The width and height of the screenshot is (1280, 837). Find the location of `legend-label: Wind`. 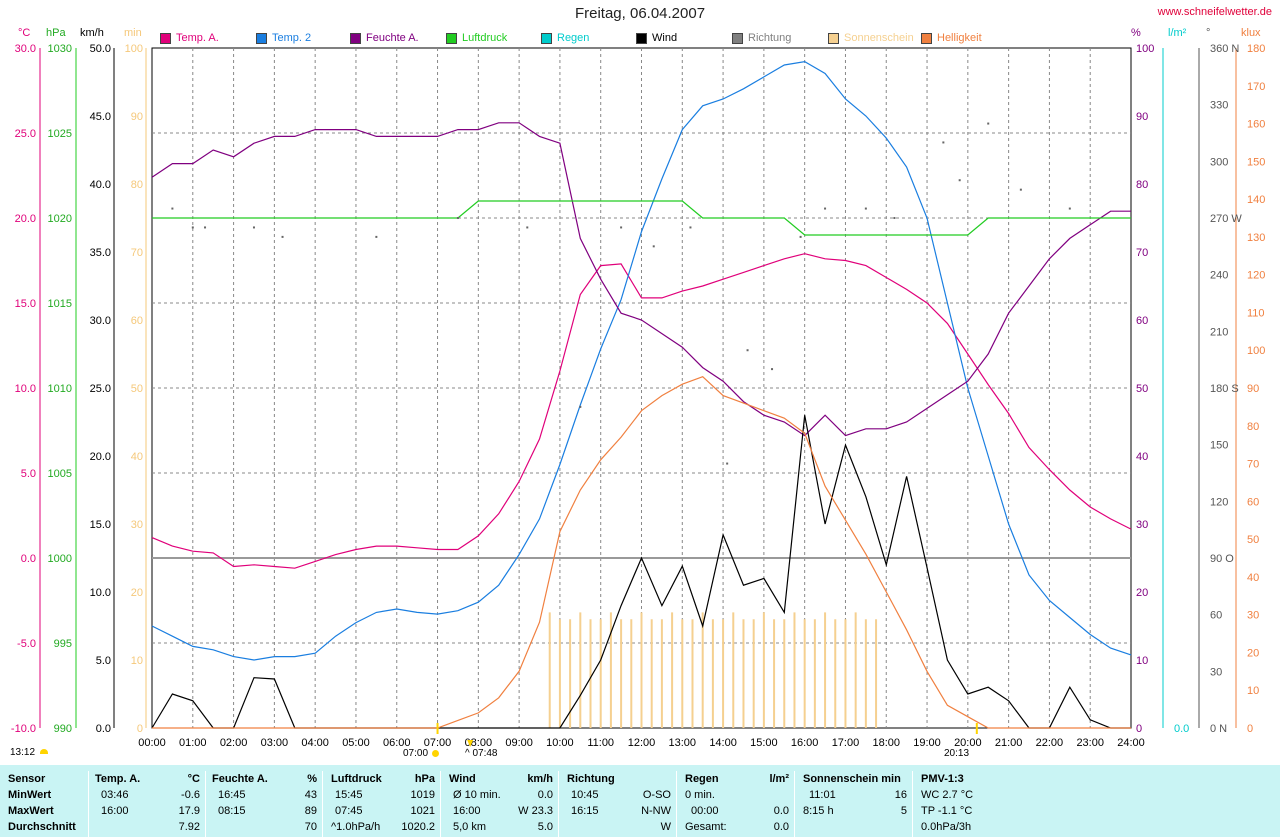

legend-label: Wind is located at coordinates (665, 38).